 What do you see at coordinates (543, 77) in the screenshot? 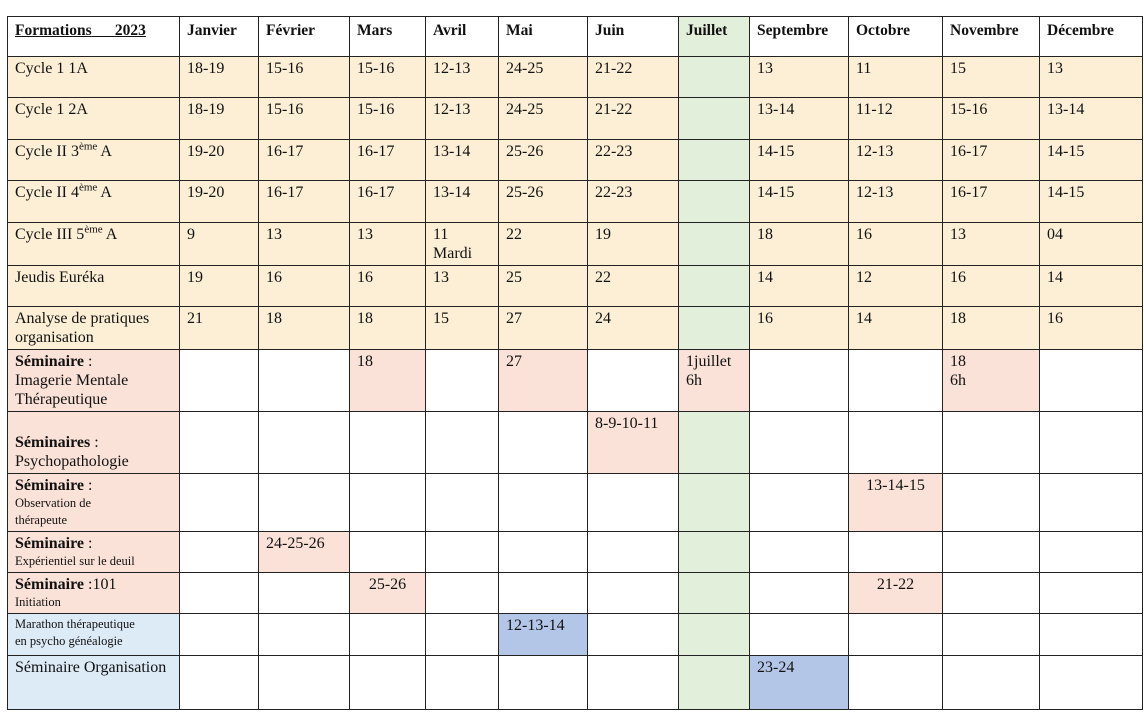
I see `date-cell: 24-25` at bounding box center [543, 77].